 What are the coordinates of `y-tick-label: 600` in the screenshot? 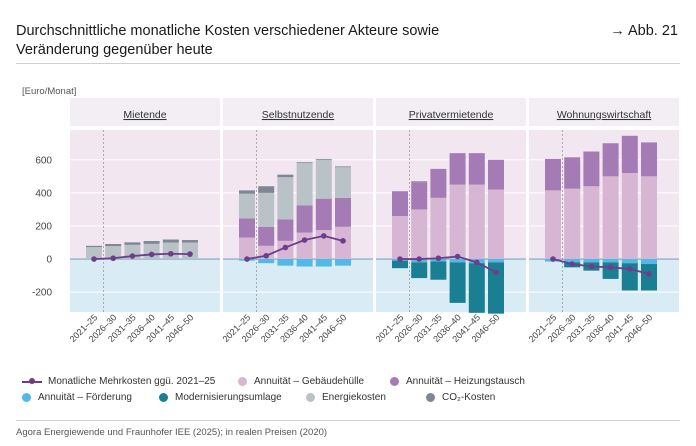 It's located at (43, 160).